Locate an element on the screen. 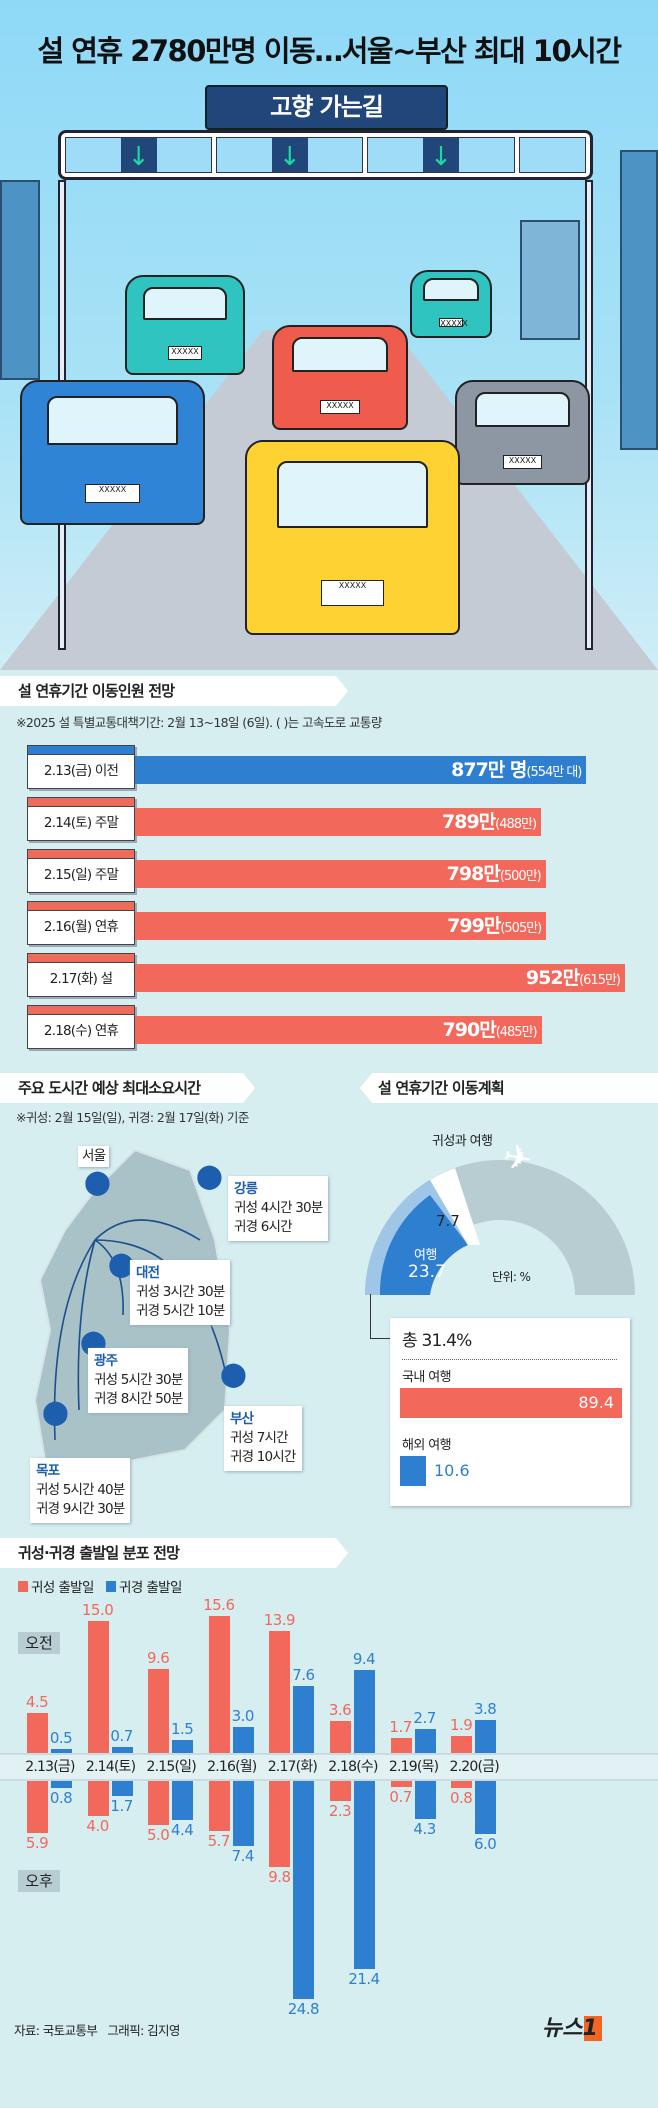 This screenshot has height=2108, width=658. data-label: 1.5 is located at coordinates (182, 1728).